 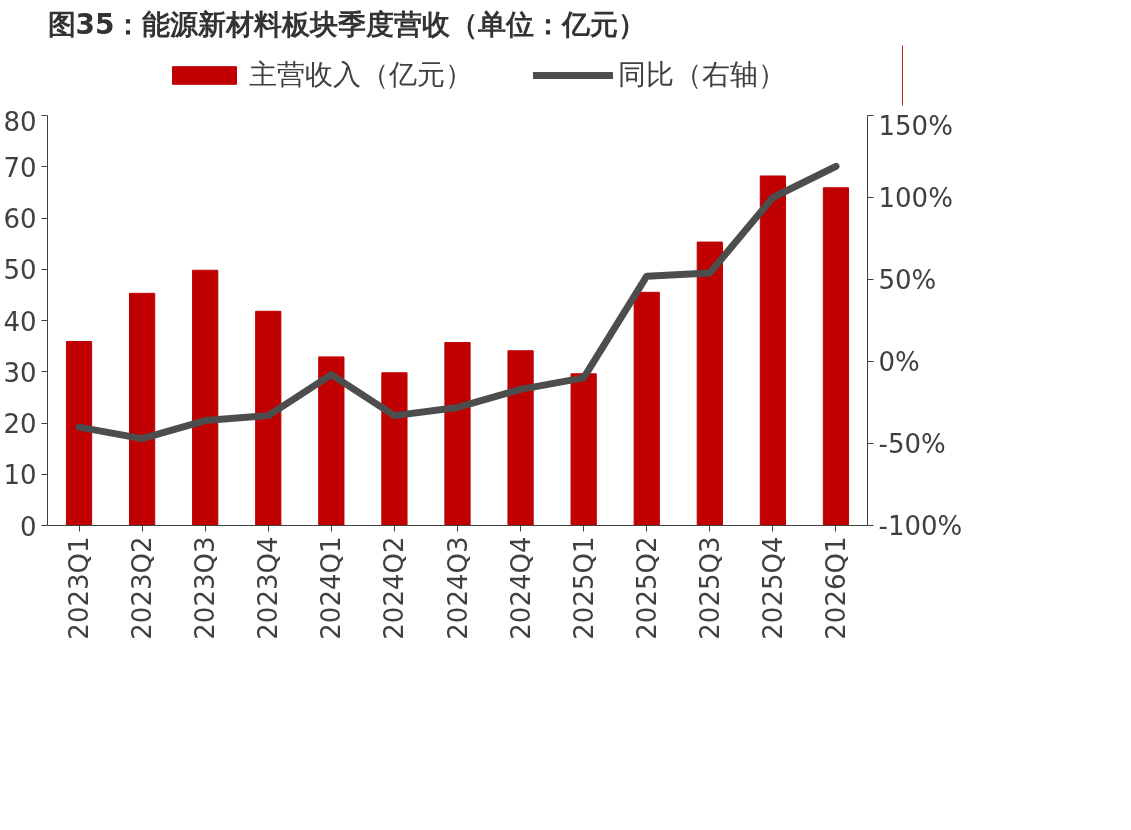 I want to click on y2-tick-label: 0%, so click(x=899, y=361).